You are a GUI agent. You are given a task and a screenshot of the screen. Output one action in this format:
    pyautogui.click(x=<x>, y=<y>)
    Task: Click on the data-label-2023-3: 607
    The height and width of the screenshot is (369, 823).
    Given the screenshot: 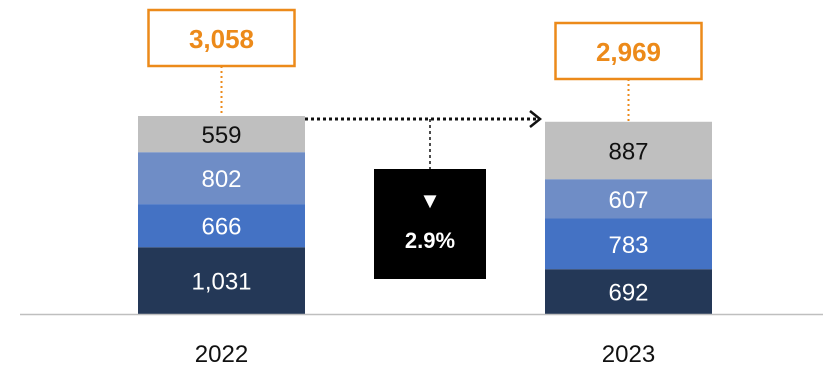 What is the action you would take?
    pyautogui.click(x=628, y=200)
    